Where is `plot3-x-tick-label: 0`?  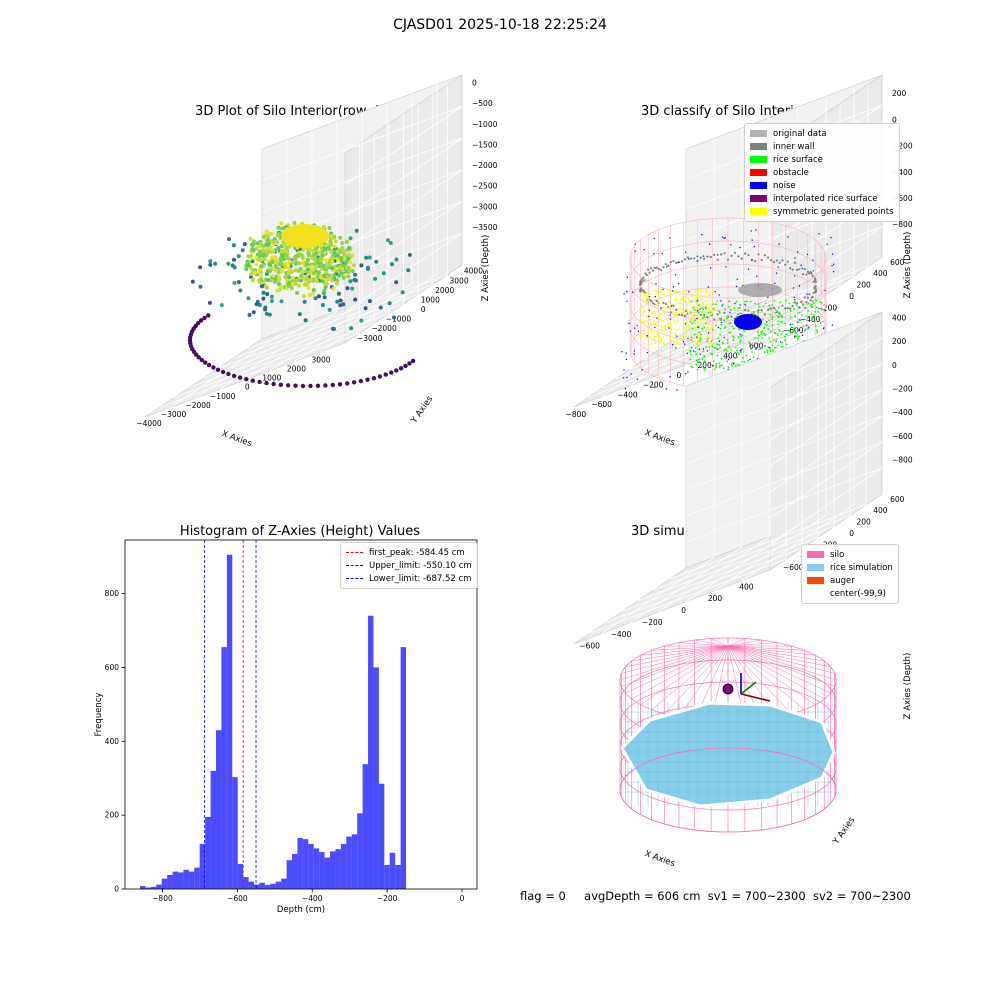 plot3-x-tick-label: 0 is located at coordinates (462, 898).